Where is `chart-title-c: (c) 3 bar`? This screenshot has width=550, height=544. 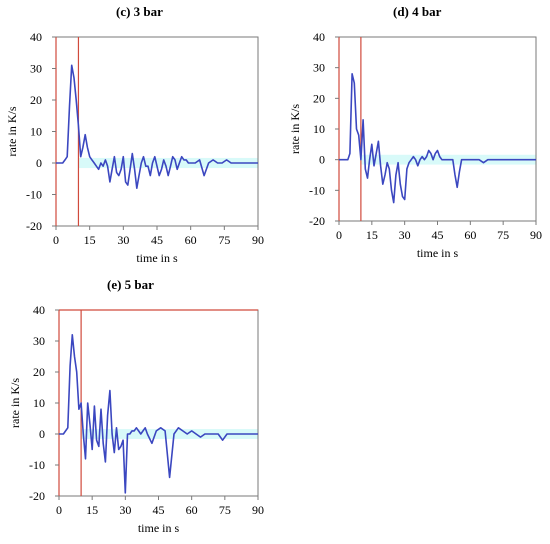 chart-title-c: (c) 3 bar is located at coordinates (139, 11).